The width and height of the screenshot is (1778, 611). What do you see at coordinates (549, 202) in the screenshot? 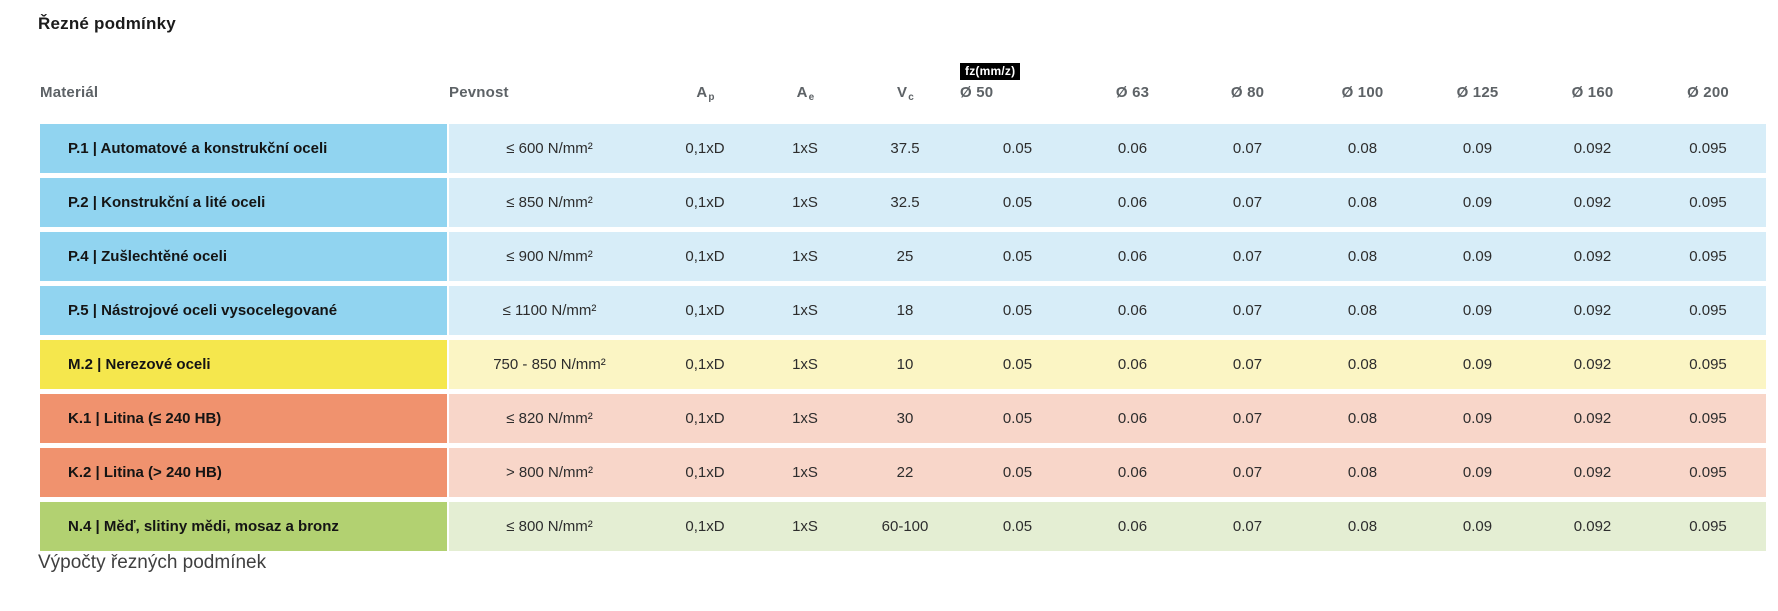
I see `strength-cell: ≤ 850 N/mm²` at bounding box center [549, 202].